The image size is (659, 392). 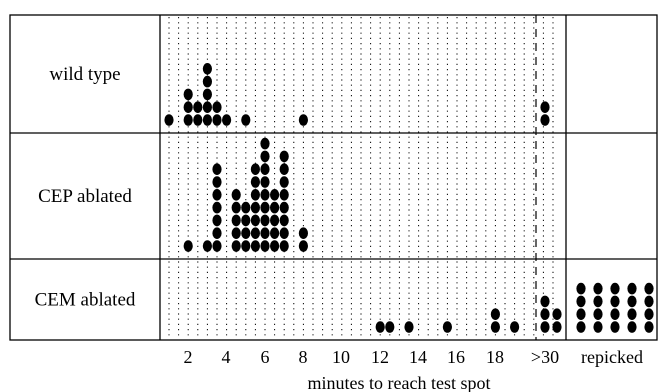 I want to click on x-tick-label: 2, so click(x=188, y=357).